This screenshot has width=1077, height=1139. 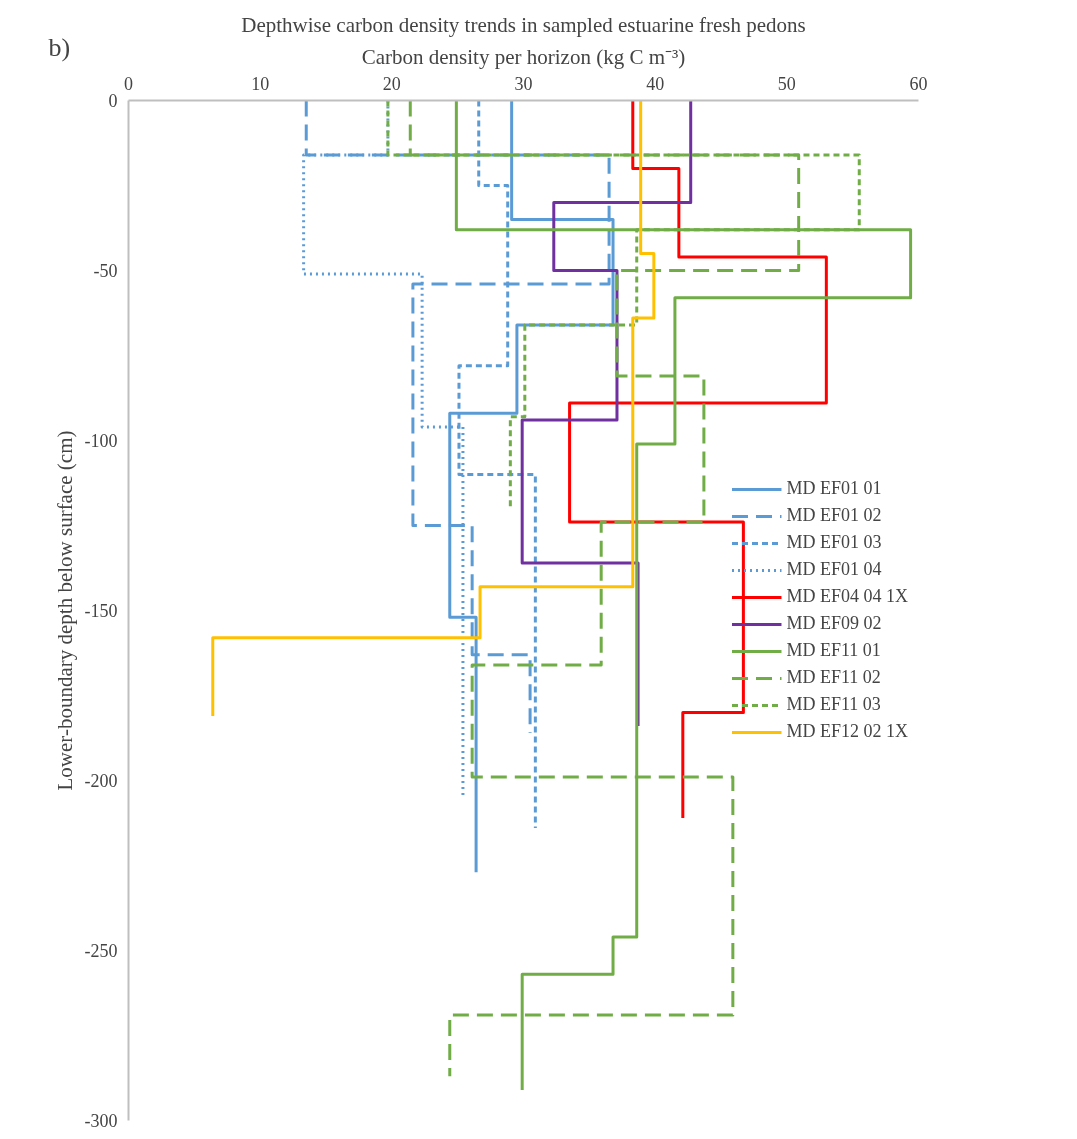 I want to click on chart-title: Depthwise carbon density trends in sampled estuarine fresh pedons, so click(x=523, y=24).